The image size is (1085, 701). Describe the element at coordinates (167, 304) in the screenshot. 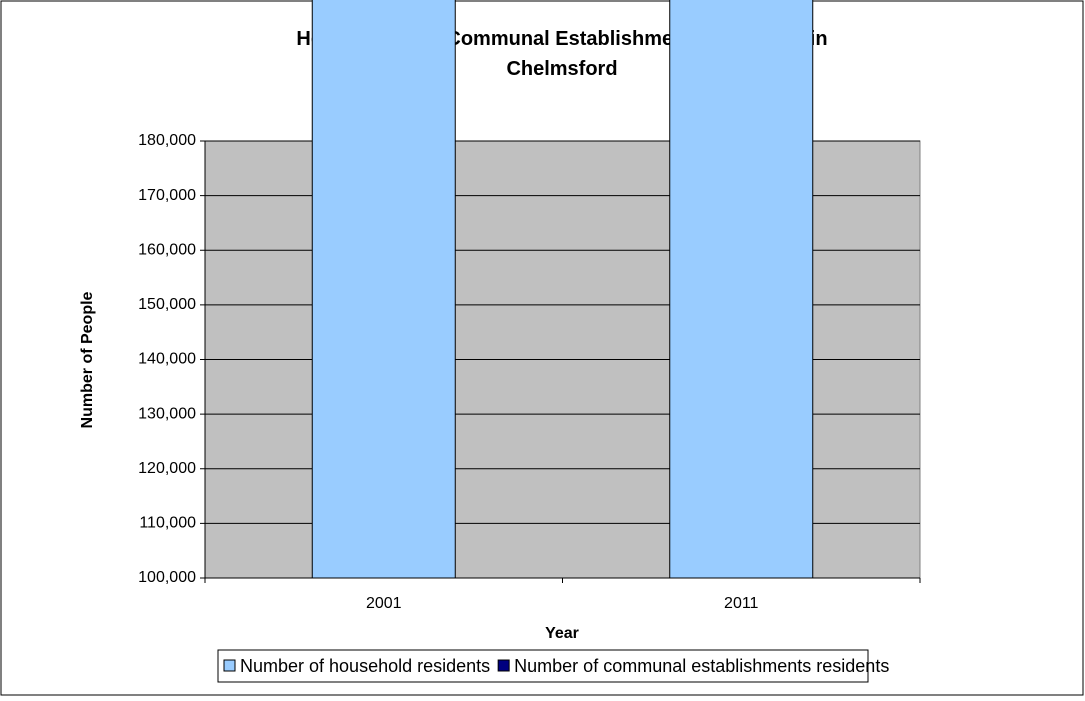

I see `y-tick-label: 150,000` at that location.